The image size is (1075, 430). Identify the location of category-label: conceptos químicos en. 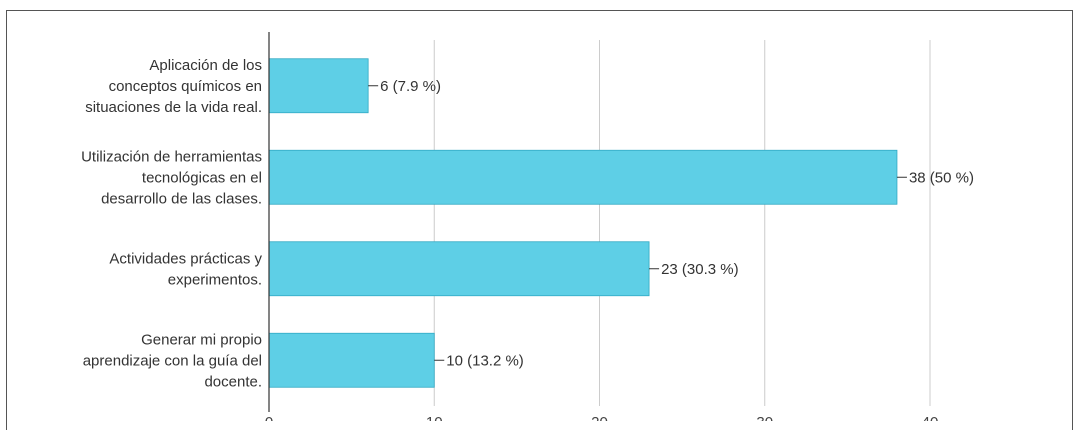
(185, 86).